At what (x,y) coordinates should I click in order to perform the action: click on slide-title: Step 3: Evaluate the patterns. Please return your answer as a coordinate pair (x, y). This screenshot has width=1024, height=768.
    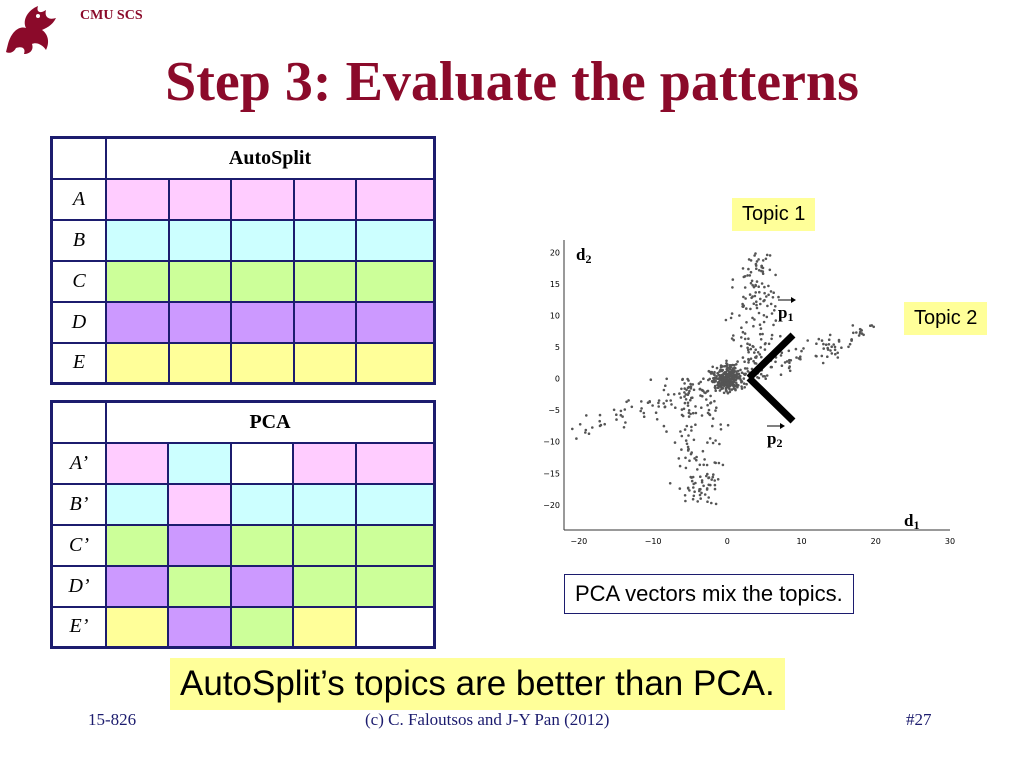
    Looking at the image, I should click on (512, 82).